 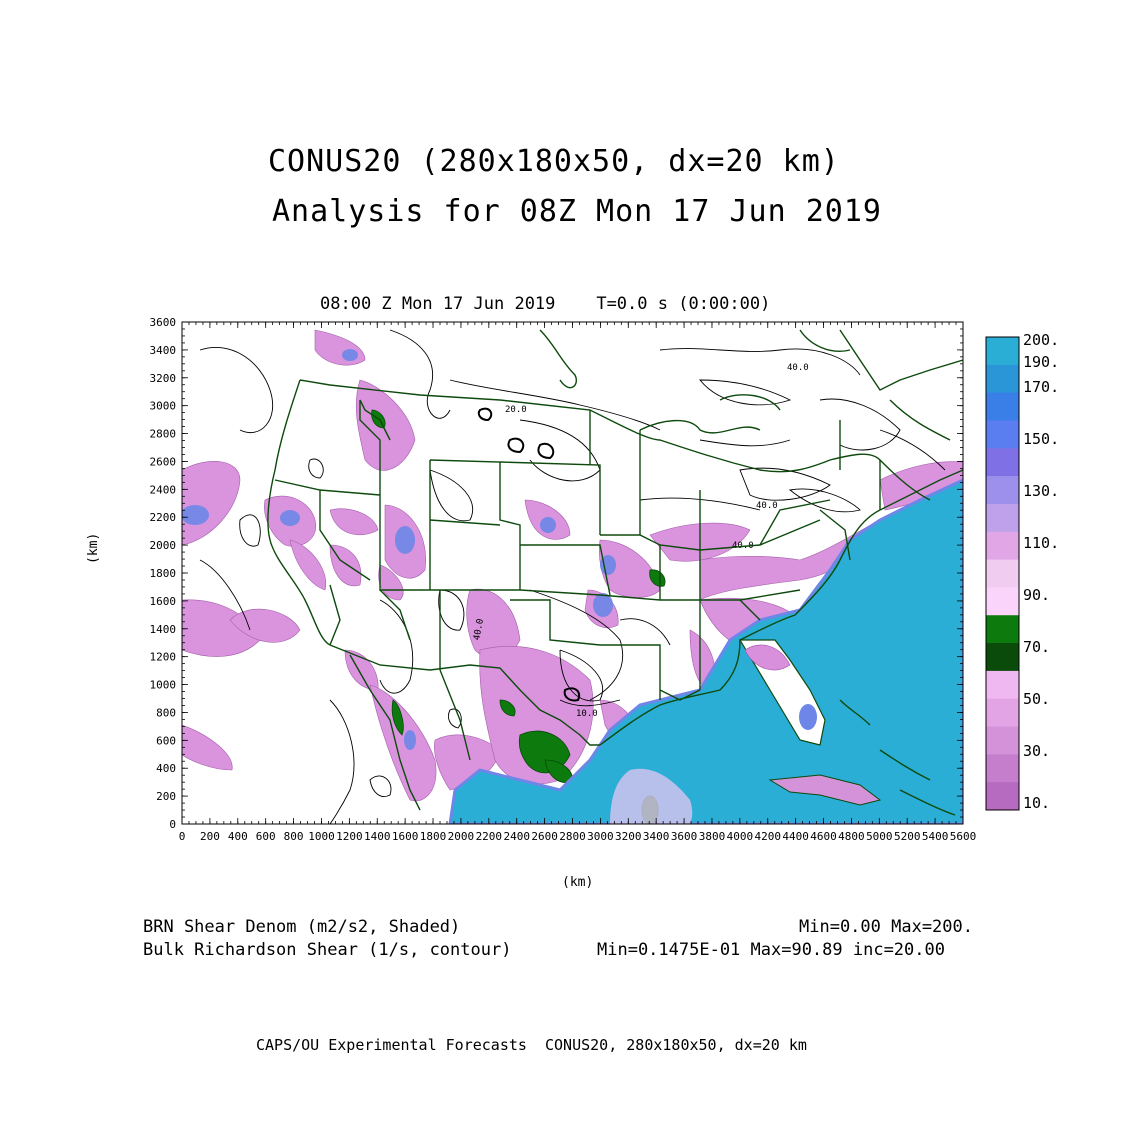 I want to click on y-tick-label: 600, so click(x=166, y=740).